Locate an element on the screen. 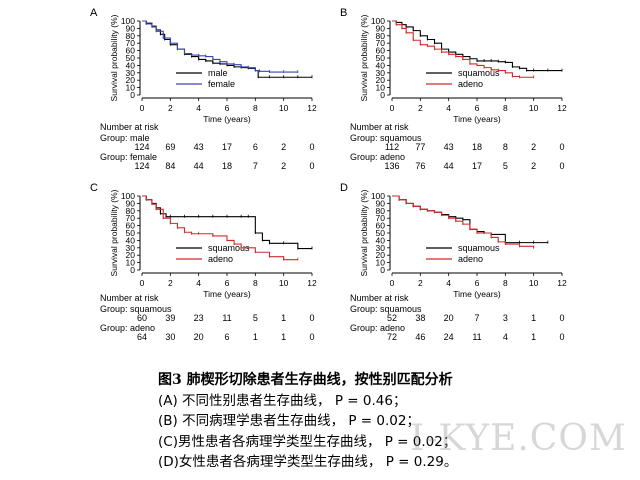 This screenshot has height=480, width=640. panel-label: A is located at coordinates (94, 13).